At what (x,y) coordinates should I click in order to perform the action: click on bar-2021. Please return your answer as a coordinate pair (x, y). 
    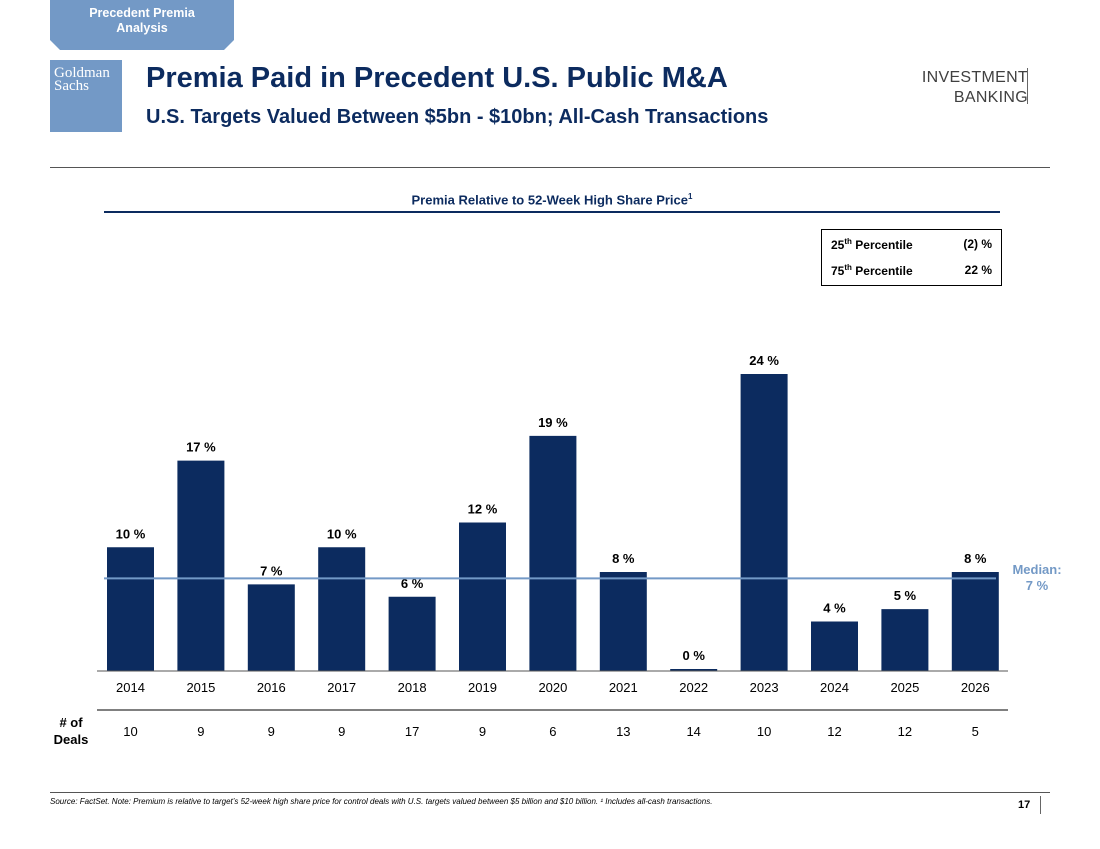
    Looking at the image, I should click on (623, 621).